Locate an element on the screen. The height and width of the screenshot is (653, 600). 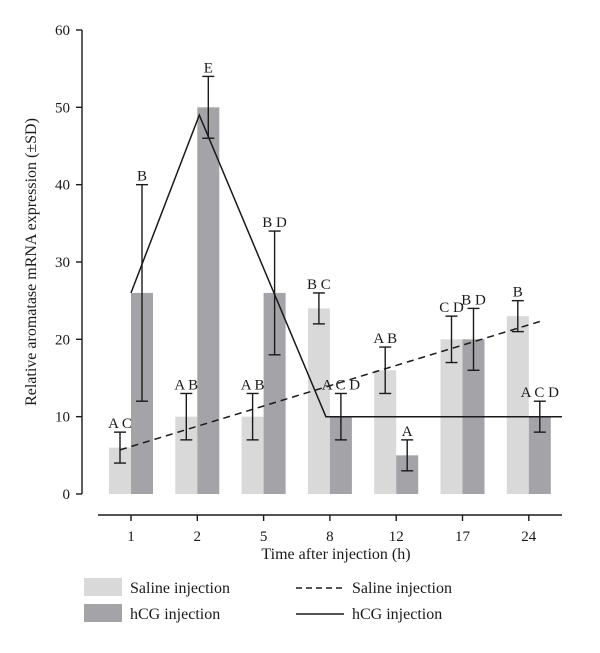
x-tick-label: 2 is located at coordinates (198, 537).